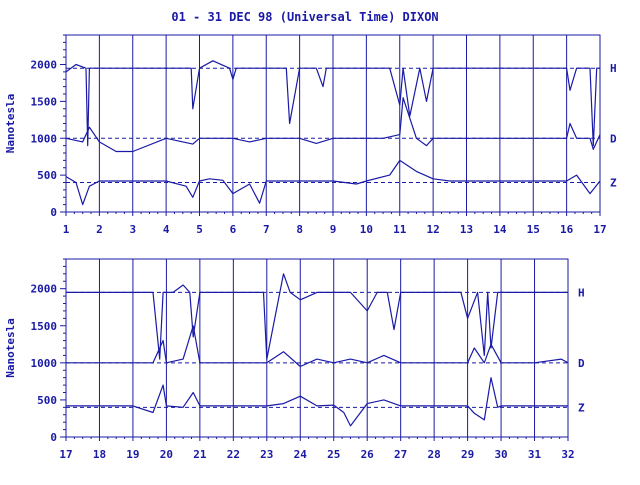 Image resolution: width=640 pixels, height=485 pixels. What do you see at coordinates (200, 454) in the screenshot?
I see `x-tick-label: 21` at bounding box center [200, 454].